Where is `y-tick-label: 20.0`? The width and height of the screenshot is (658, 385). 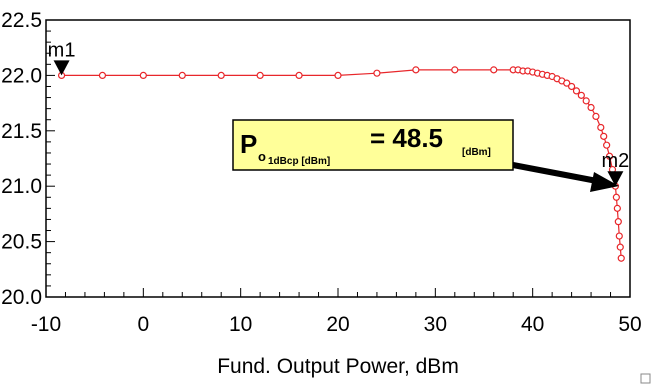
y-tick-label: 20.0 is located at coordinates (21, 297).